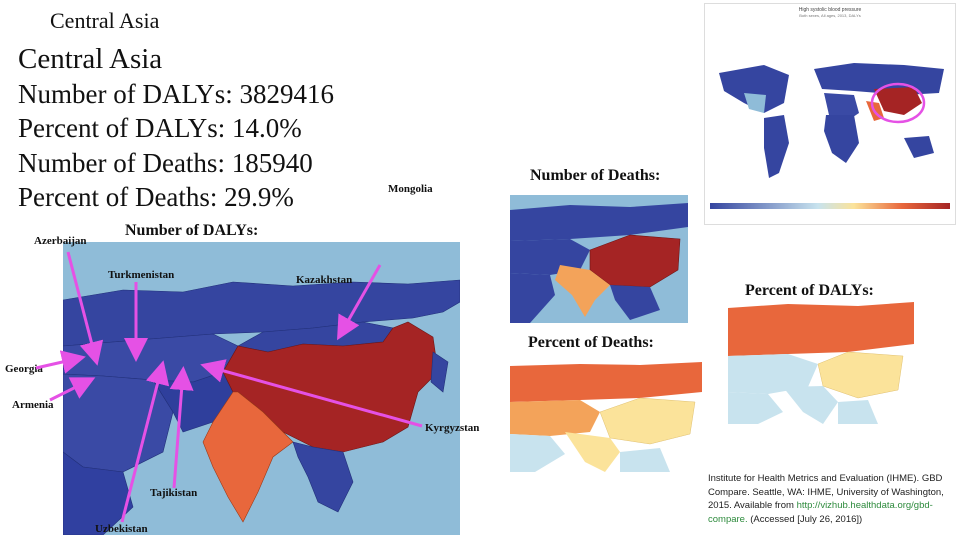 This screenshot has width=960, height=540. Describe the element at coordinates (606, 417) in the screenshot. I see `pct-deaths-map` at that location.